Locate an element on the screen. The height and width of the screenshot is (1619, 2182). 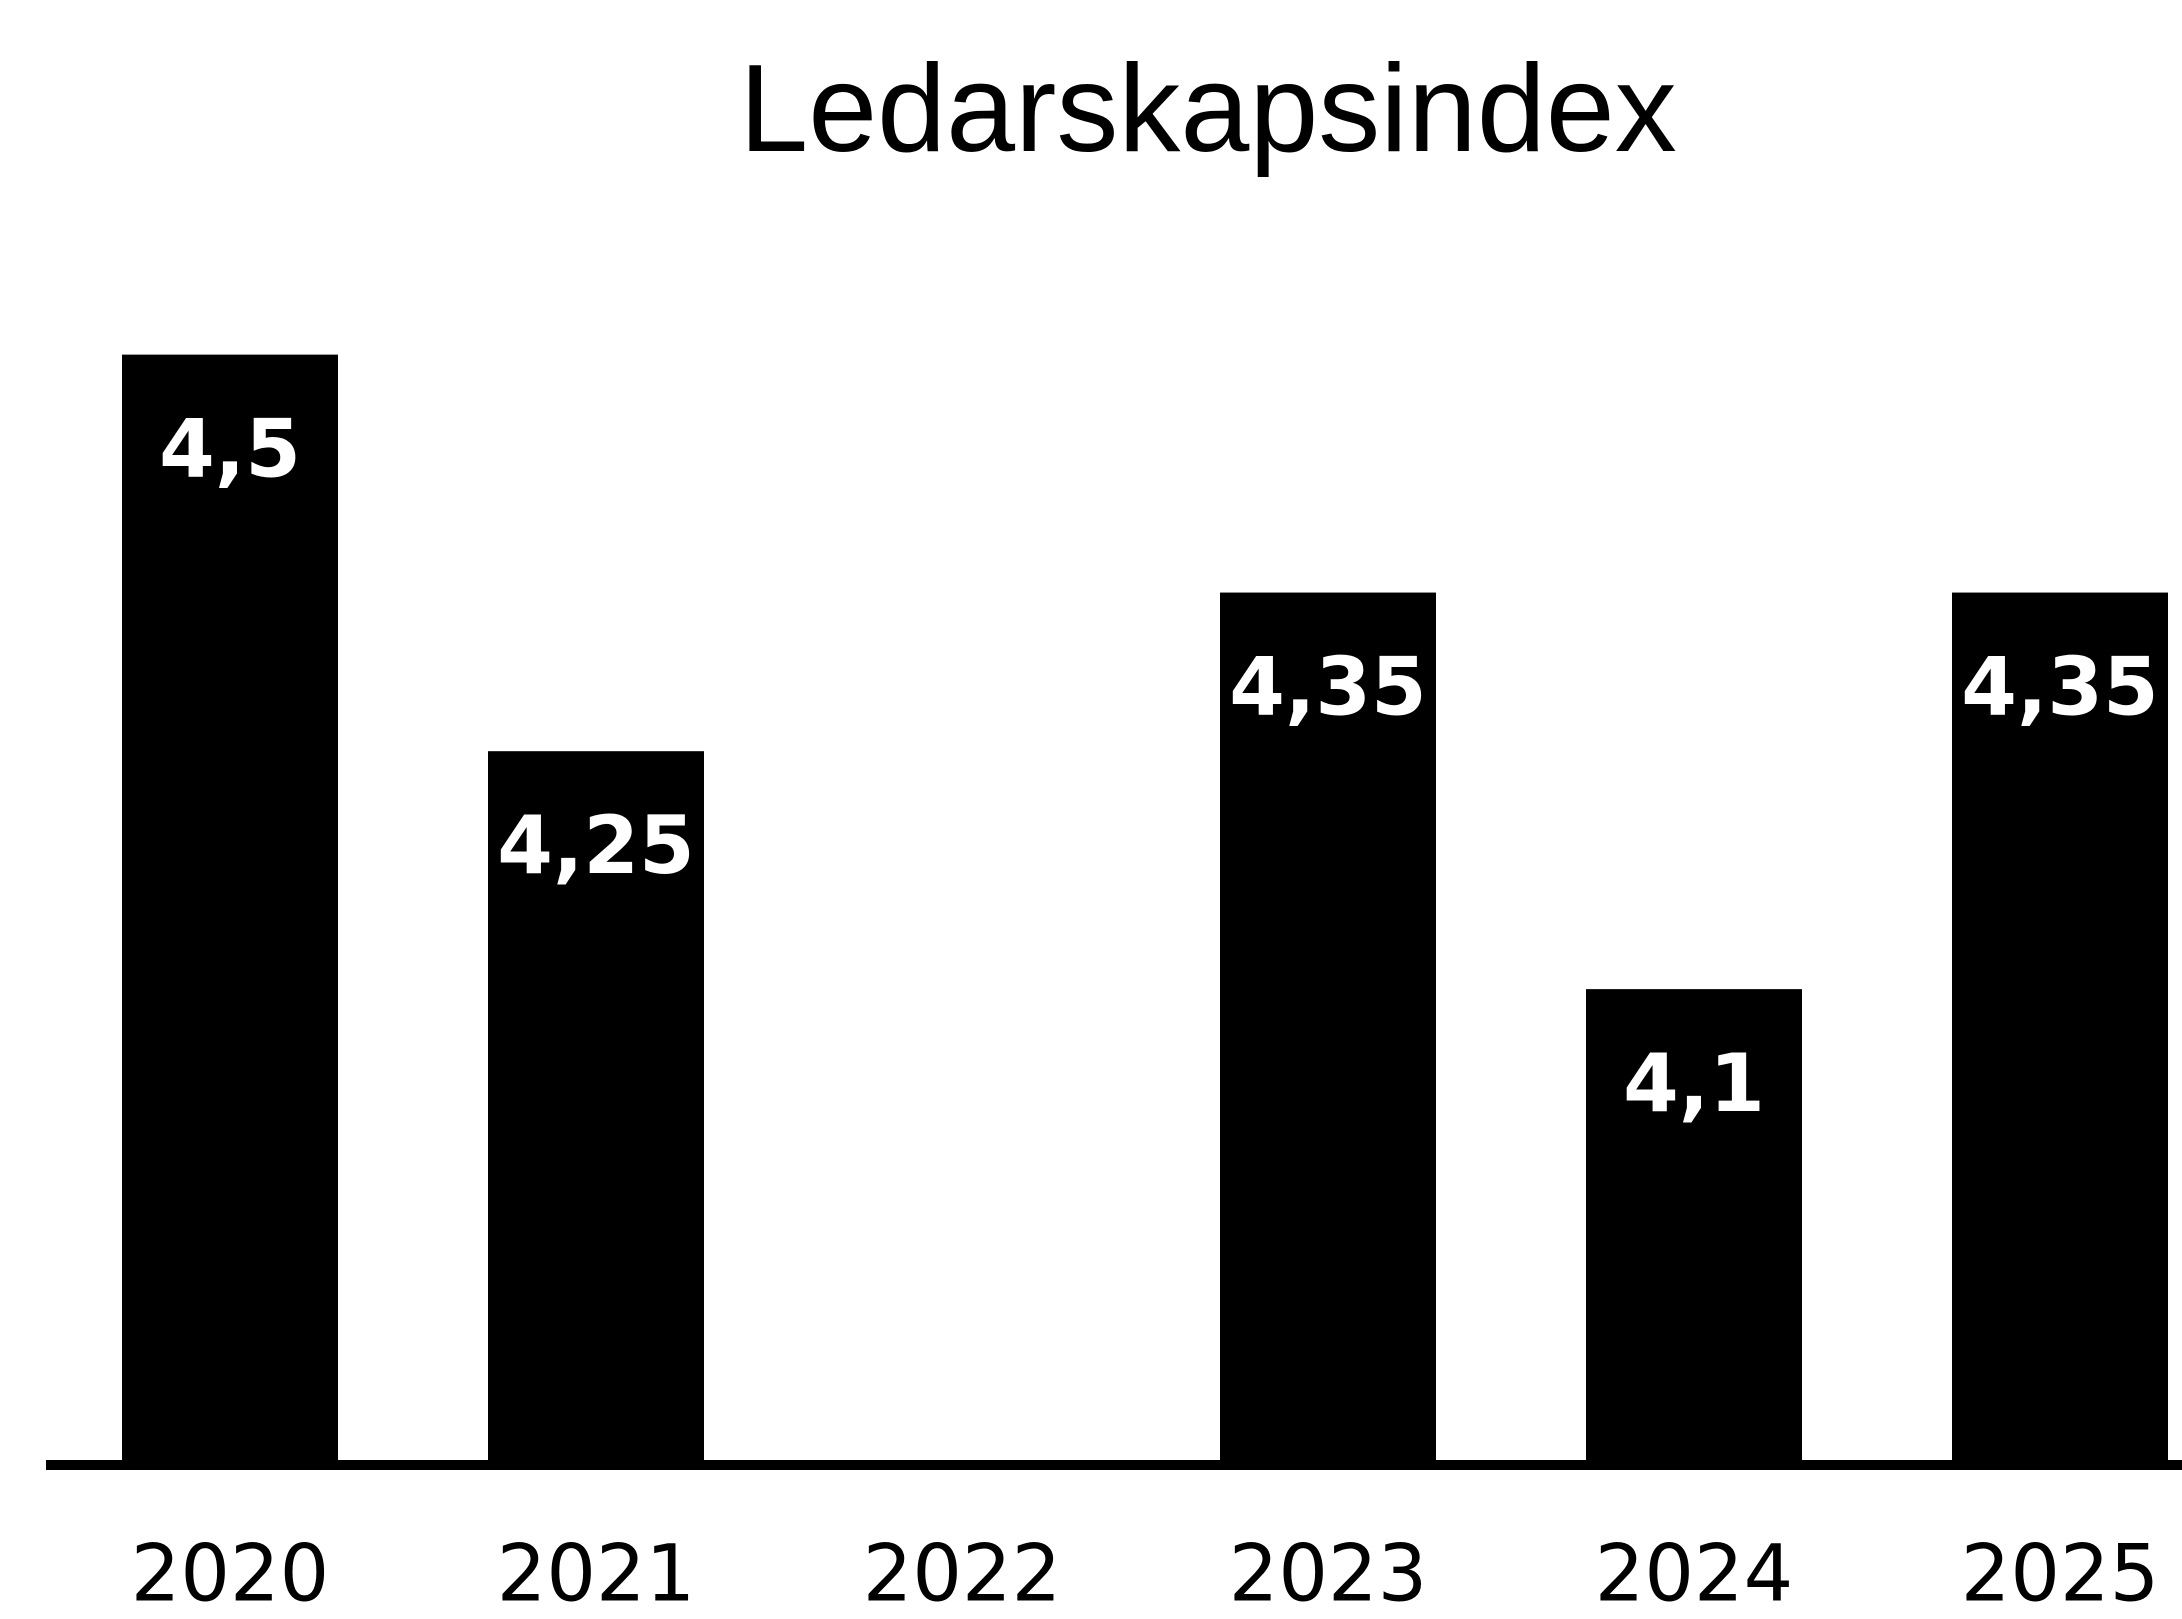
value-label: 4,25 is located at coordinates (595, 845).